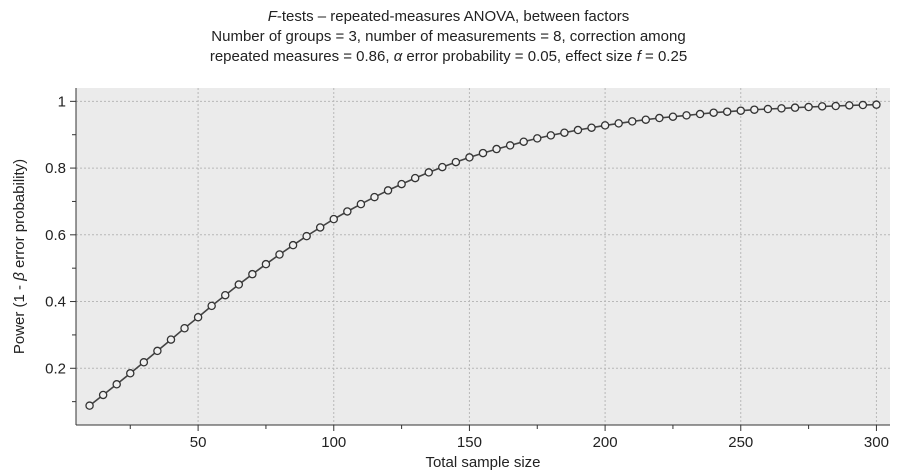 This screenshot has height=471, width=897. I want to click on x-tick-label: 200, so click(605, 442).